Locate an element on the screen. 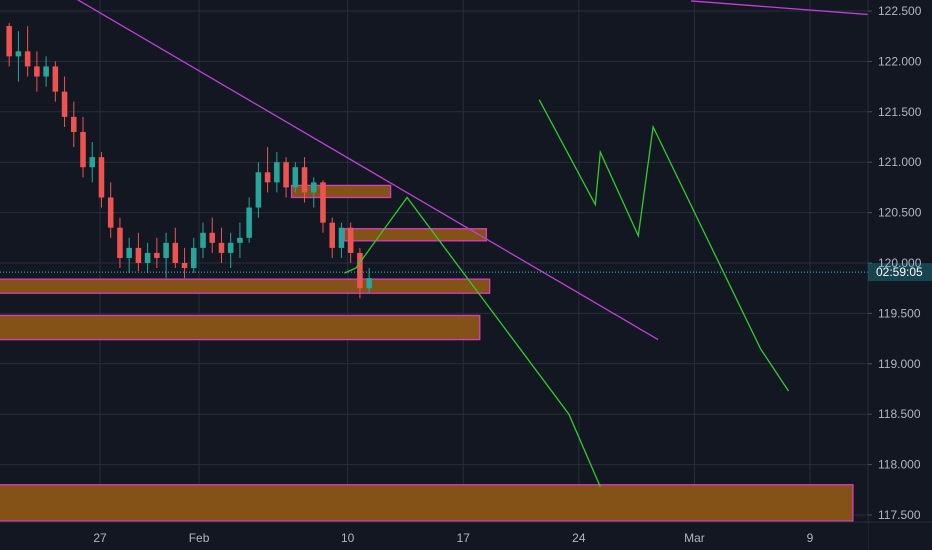 The image size is (932, 550). countdown-label: 02:59:05 is located at coordinates (899, 272).